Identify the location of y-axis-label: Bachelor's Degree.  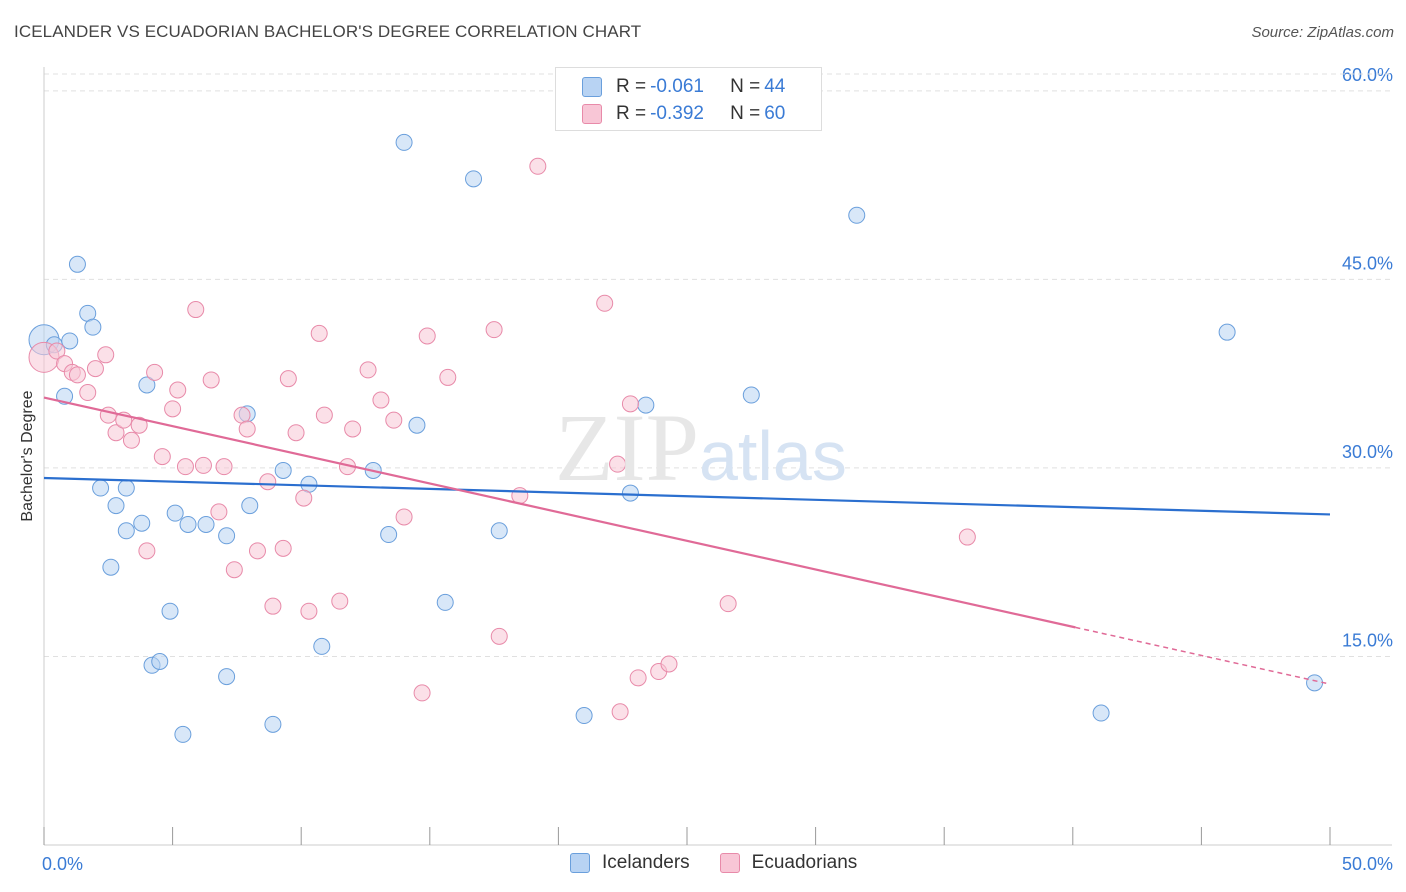
(27, 456).